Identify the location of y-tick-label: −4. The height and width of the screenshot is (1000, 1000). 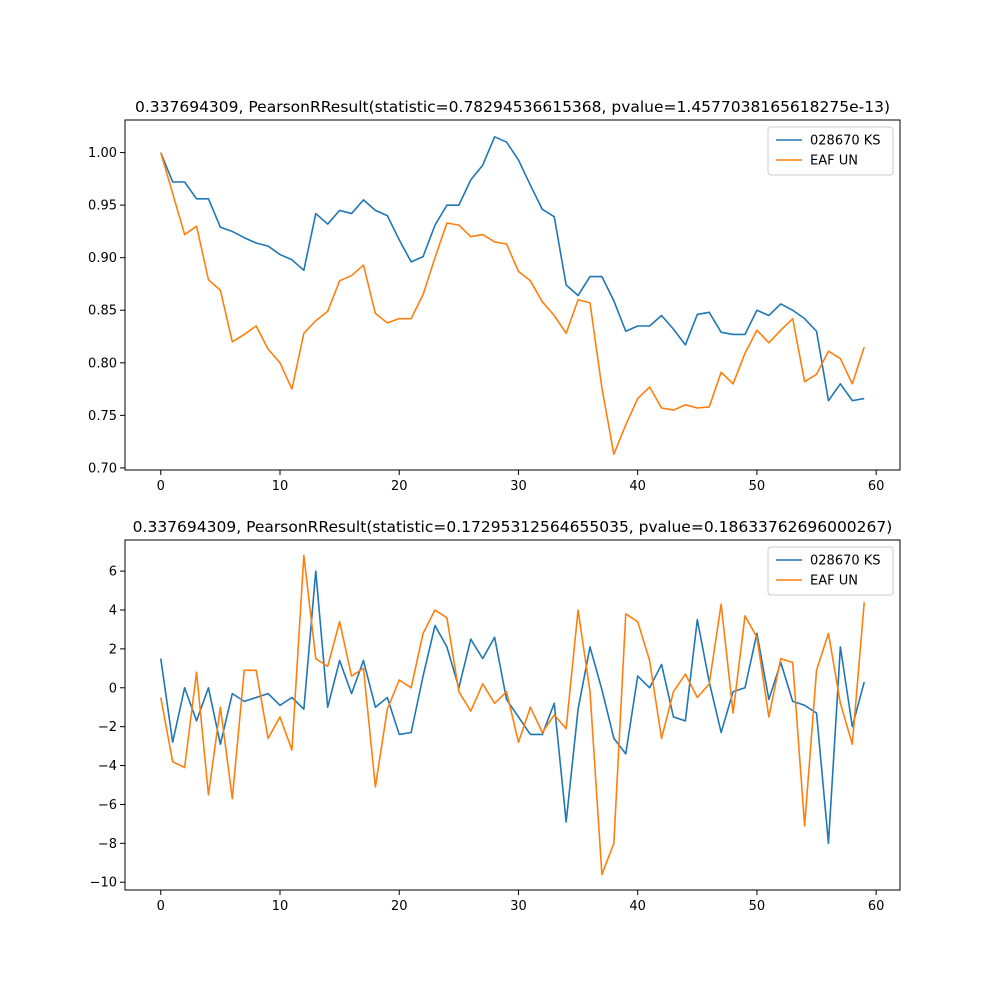
(107, 766).